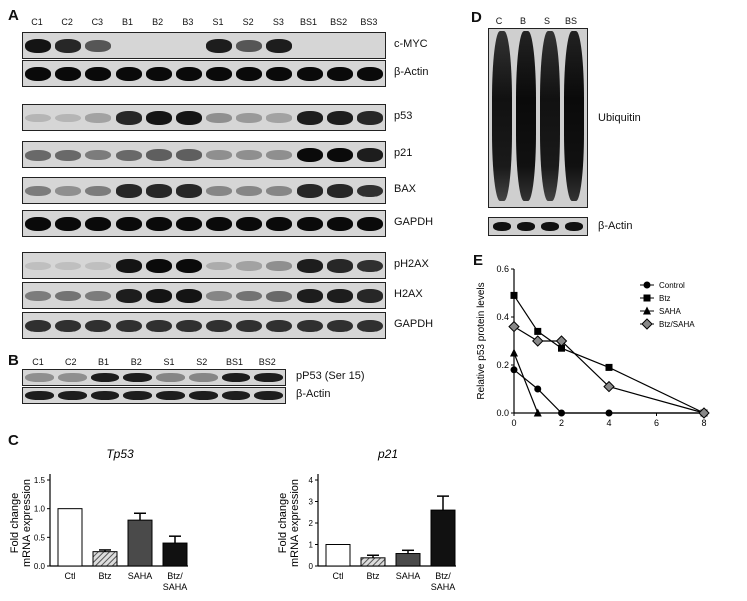 The width and height of the screenshot is (747, 601). Describe the element at coordinates (15, 523) in the screenshot. I see `y-axis-label: Fold change` at that location.